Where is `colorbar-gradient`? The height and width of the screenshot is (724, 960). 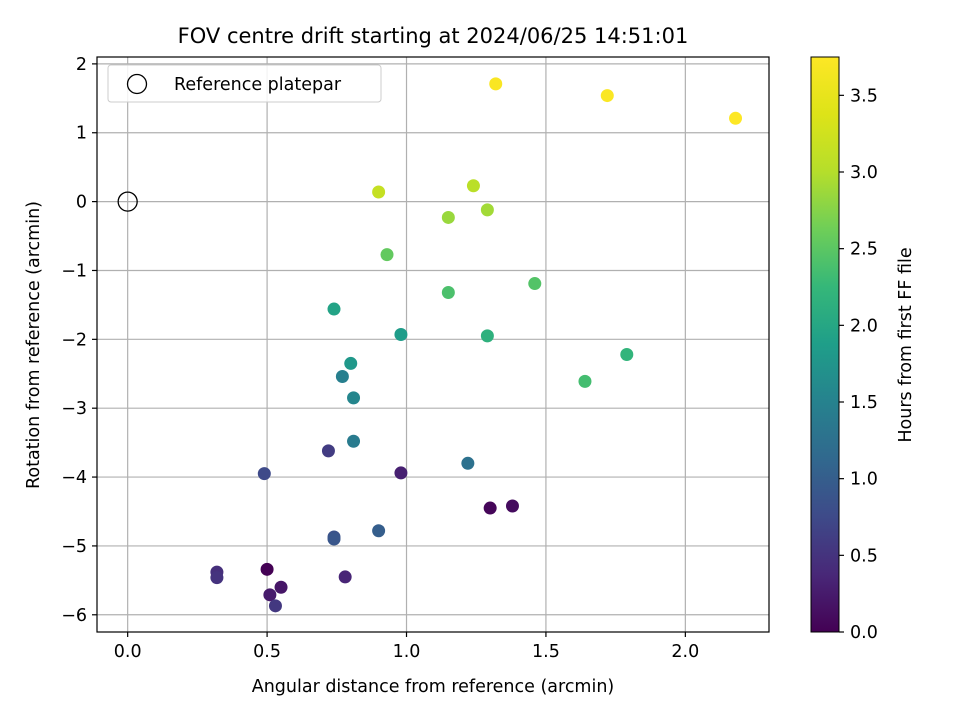
colorbar-gradient is located at coordinates (825, 344).